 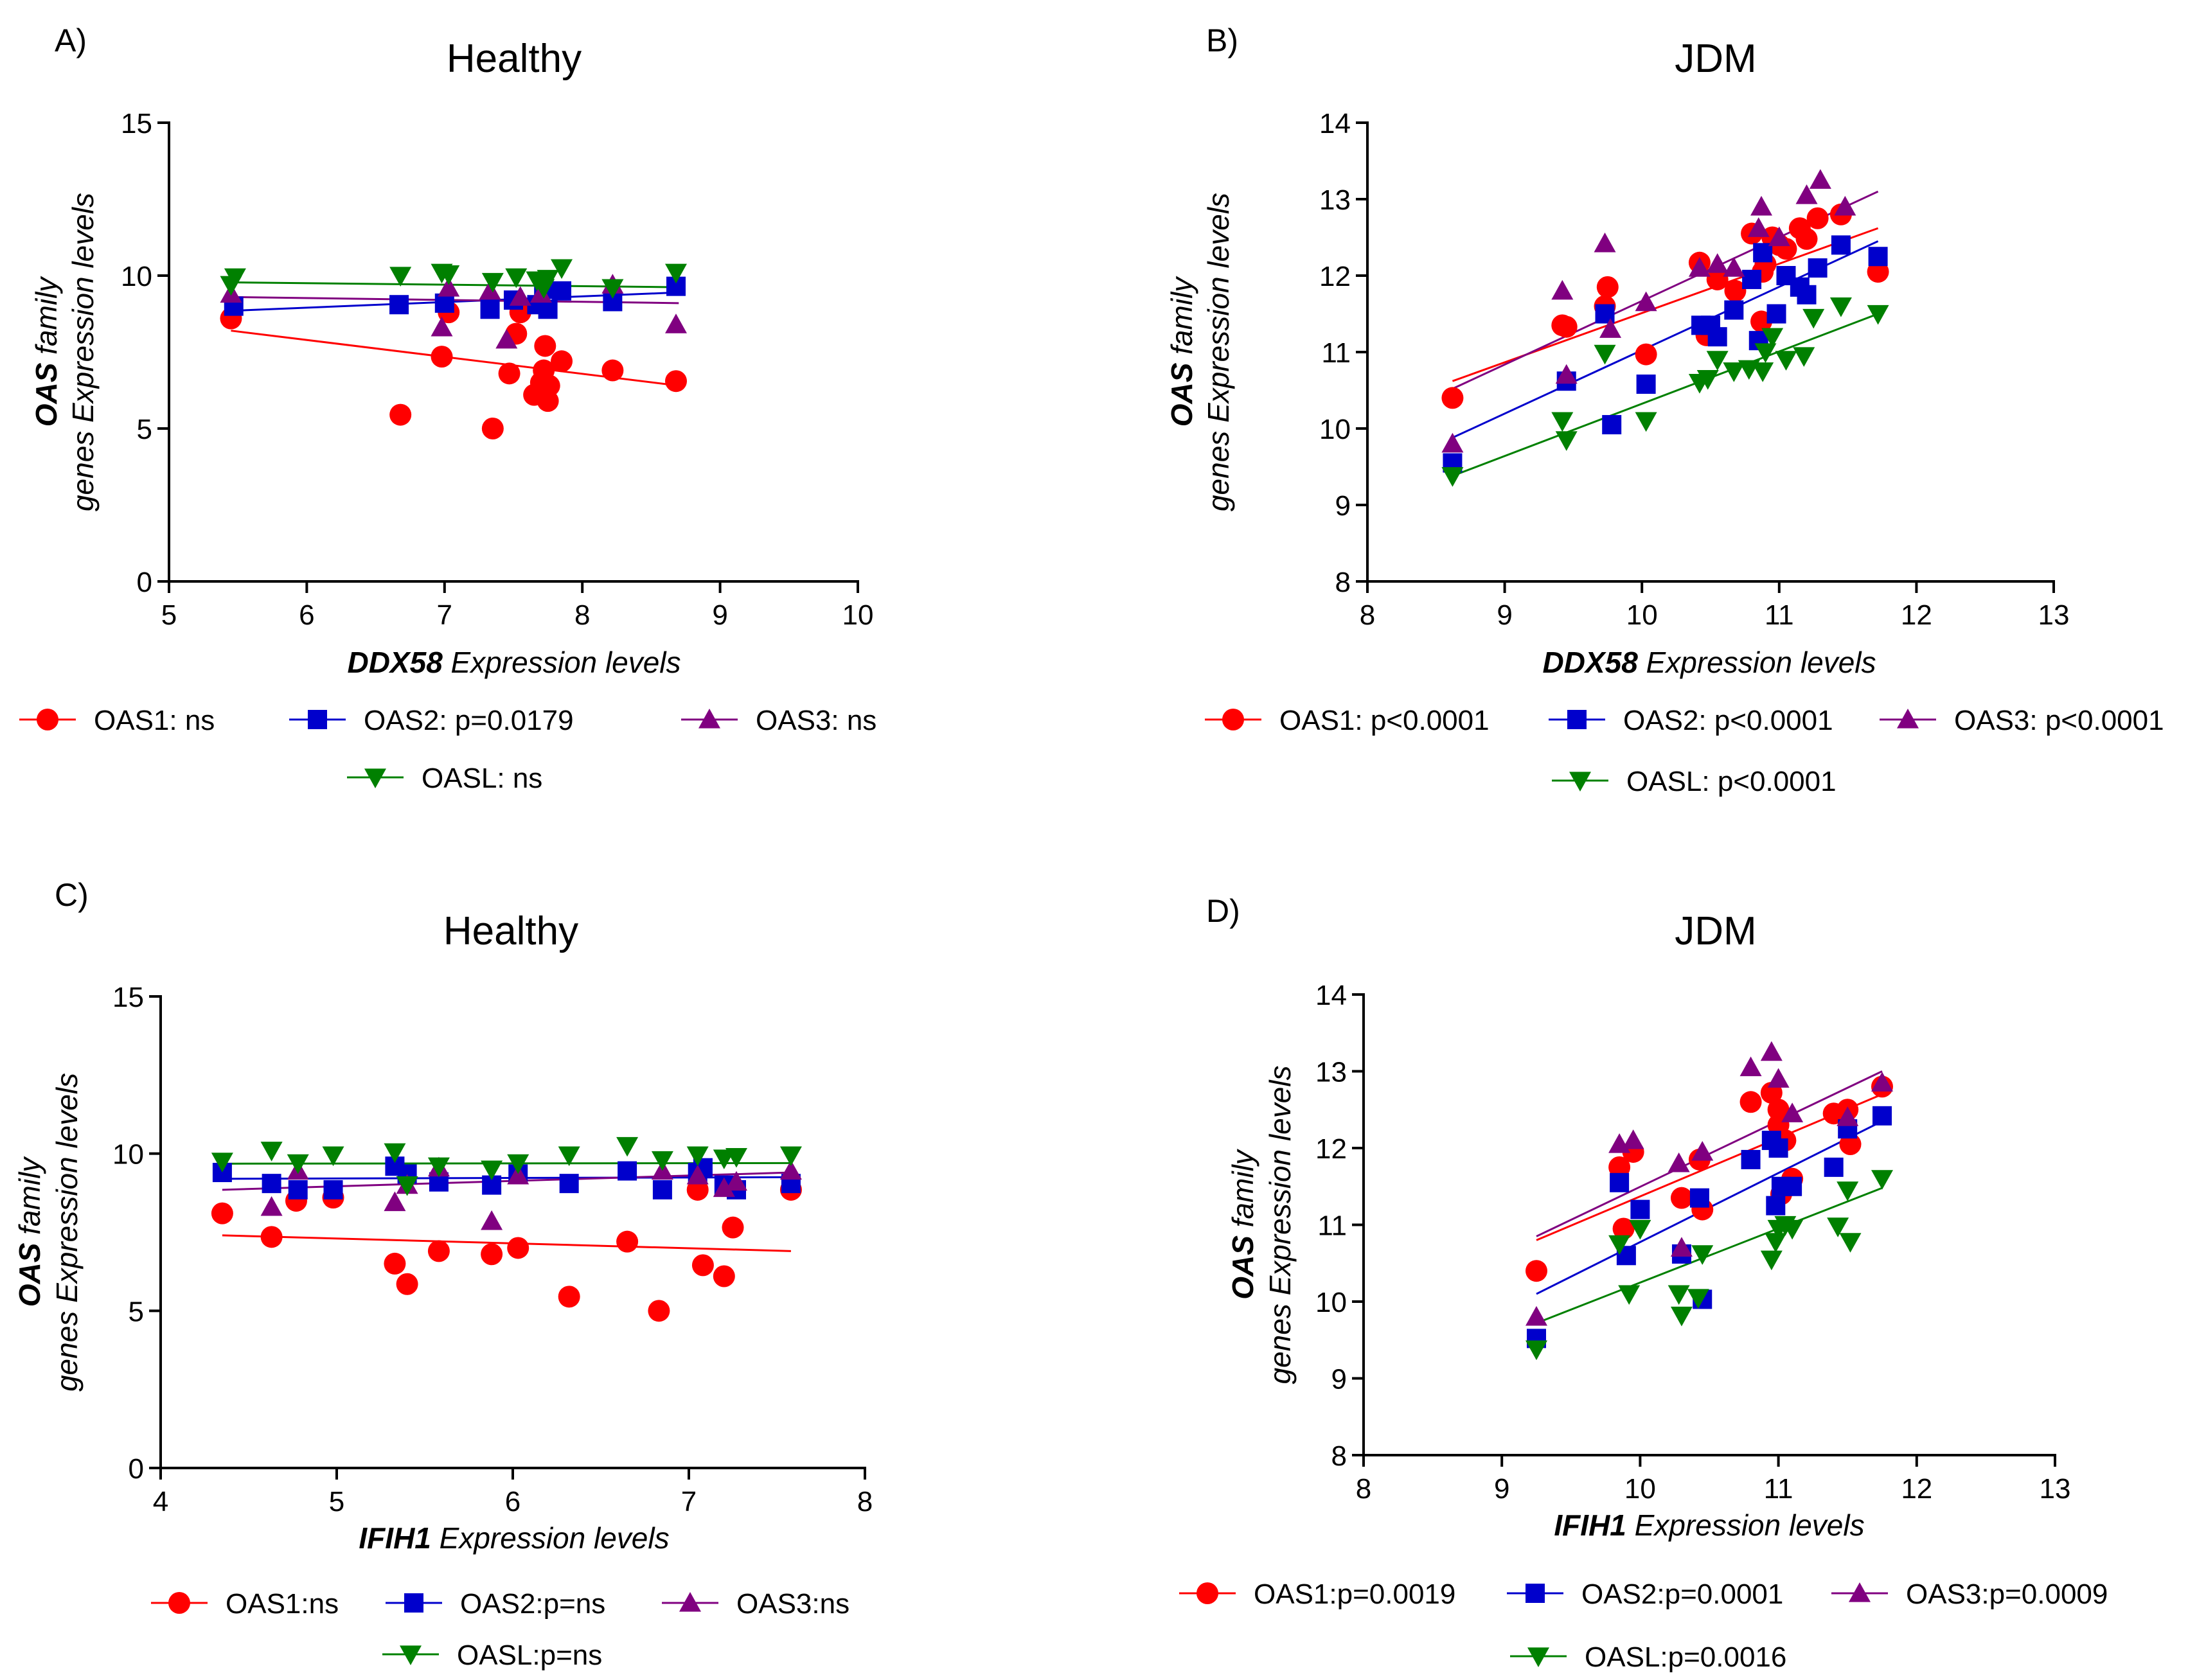 What do you see at coordinates (117, 720) in the screenshot?
I see `panel-a-legend-oas1: OAS1: ns` at bounding box center [117, 720].